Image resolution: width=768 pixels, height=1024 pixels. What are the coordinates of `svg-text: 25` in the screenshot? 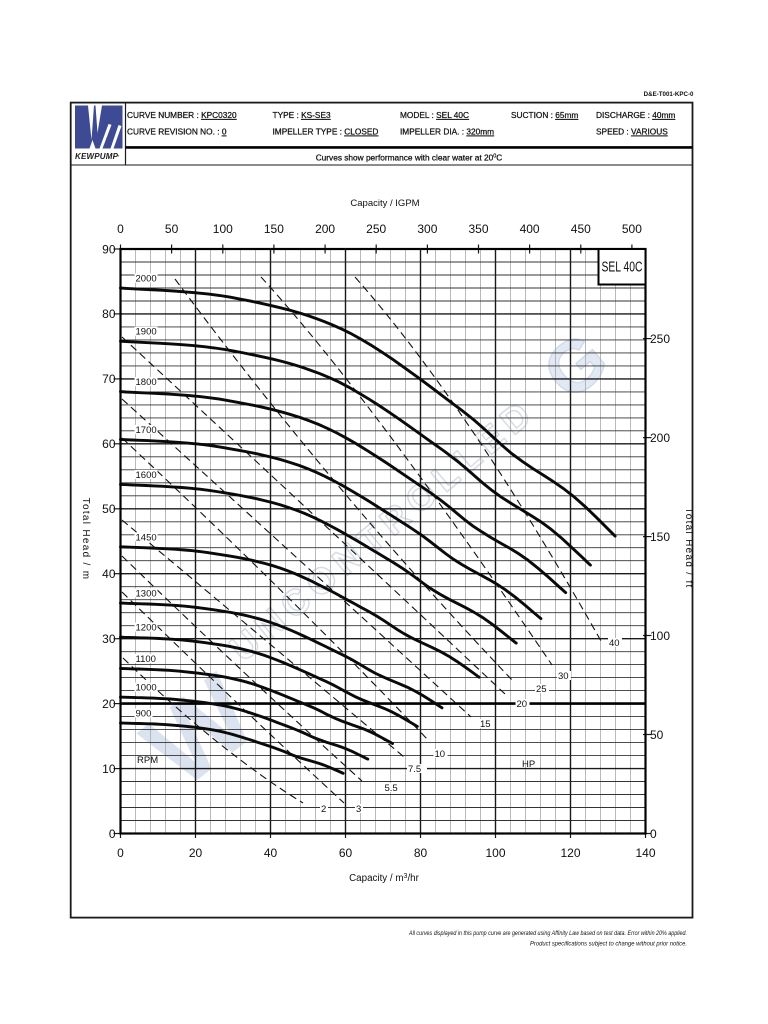 It's located at (541, 689).